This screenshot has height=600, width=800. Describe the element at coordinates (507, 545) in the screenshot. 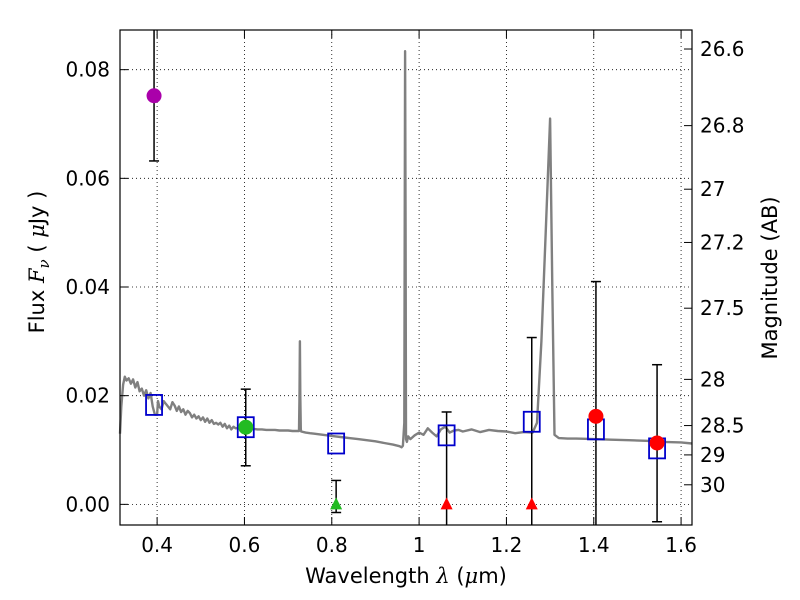

I see `x-tick-label: 1.2` at that location.